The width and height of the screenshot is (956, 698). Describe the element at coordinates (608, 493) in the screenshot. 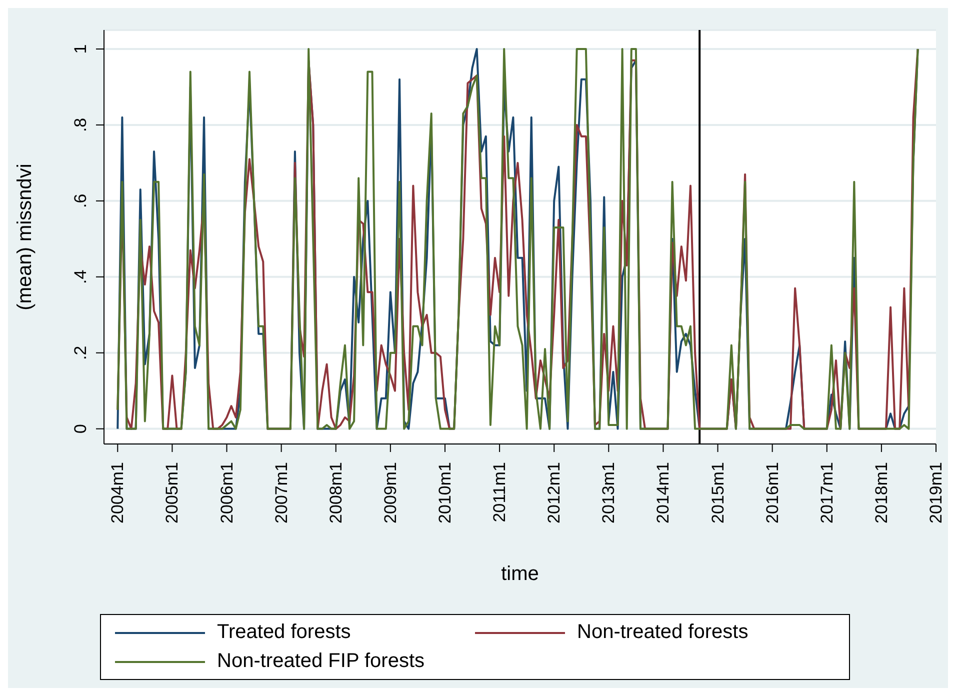

I see `x-tick-label: 2013m1` at that location.